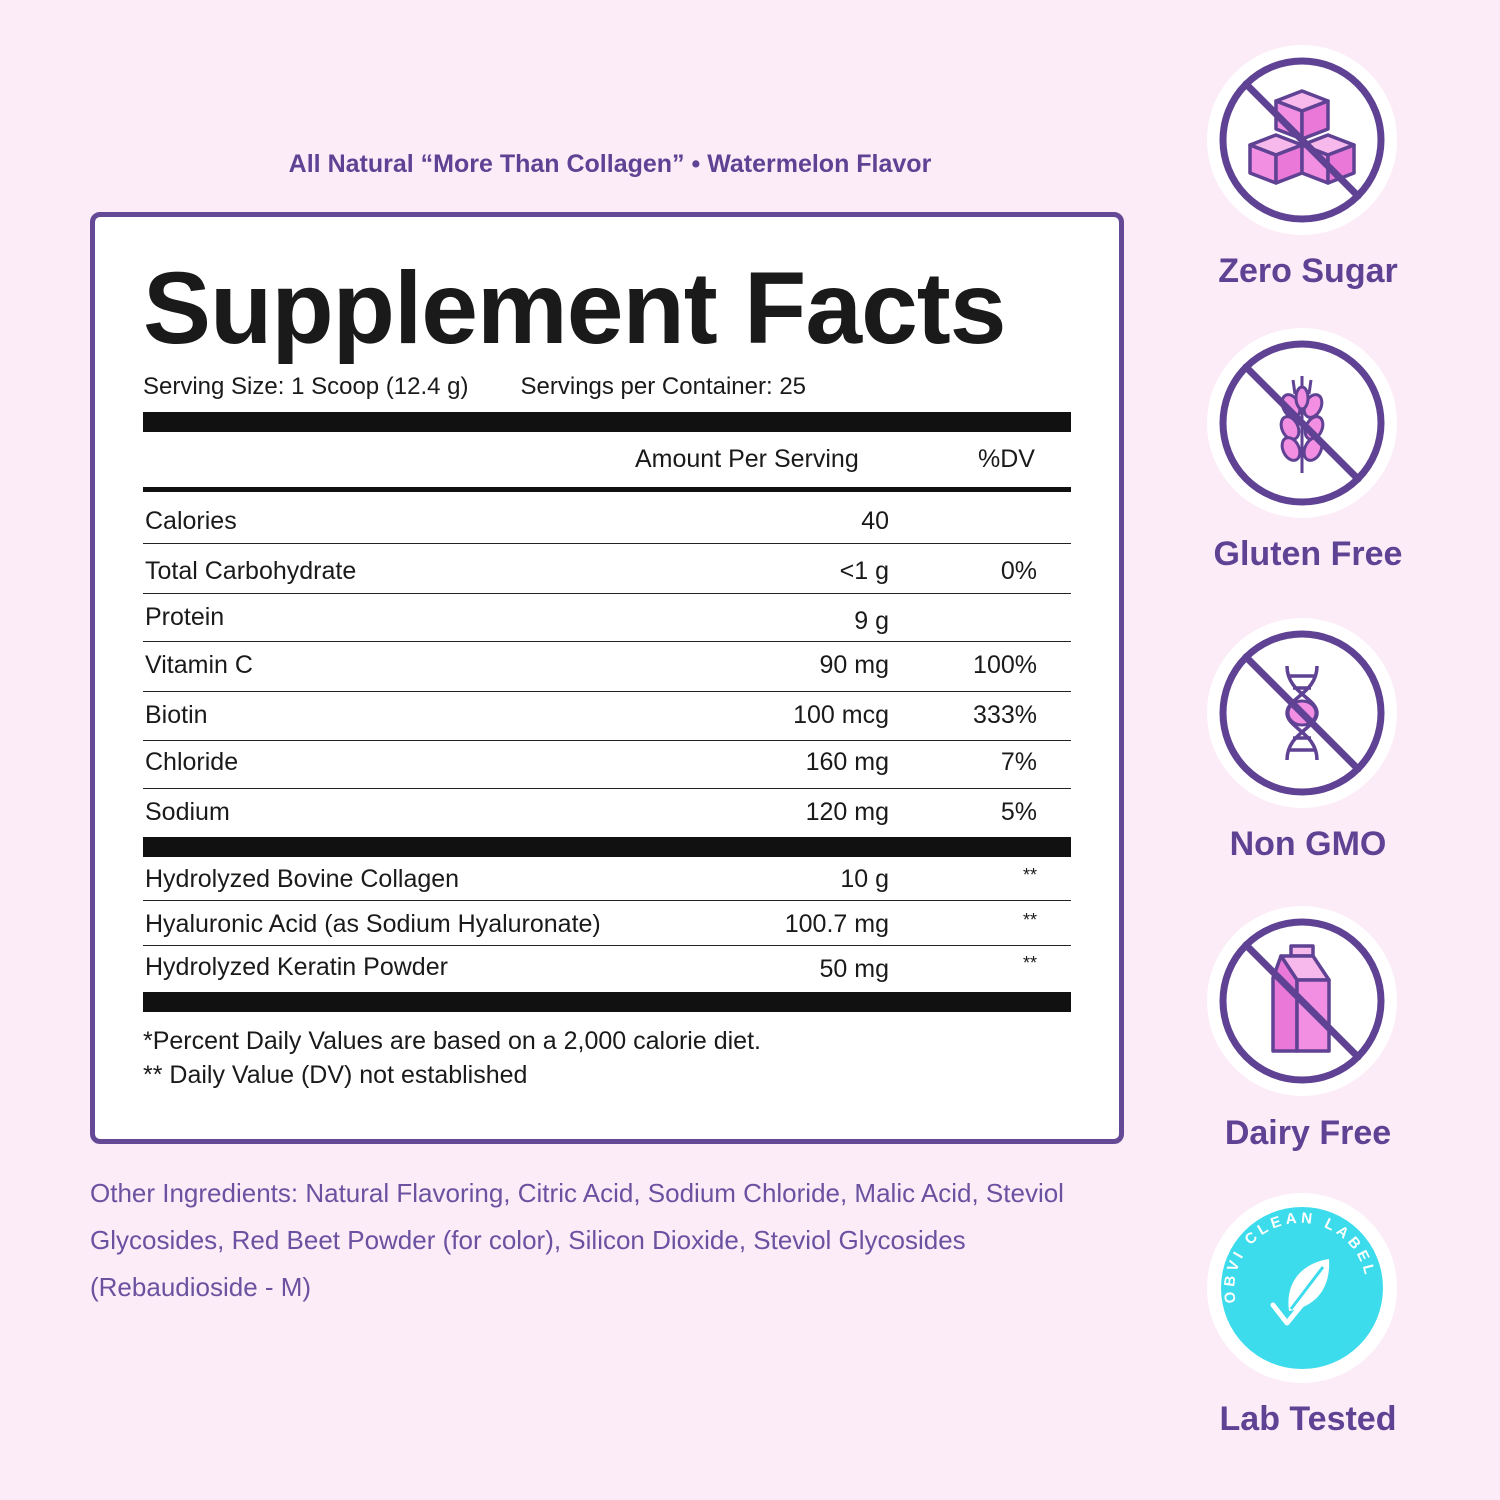  Describe the element at coordinates (607, 618) in the screenshot. I see `nutrient-row: Protein 9 g` at that location.